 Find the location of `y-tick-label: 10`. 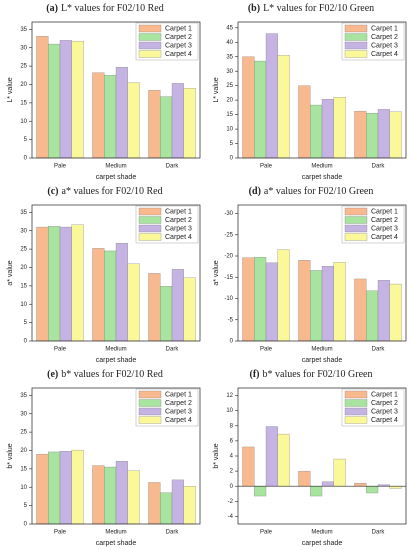

y-tick-label: 10 is located at coordinates (229, 411).